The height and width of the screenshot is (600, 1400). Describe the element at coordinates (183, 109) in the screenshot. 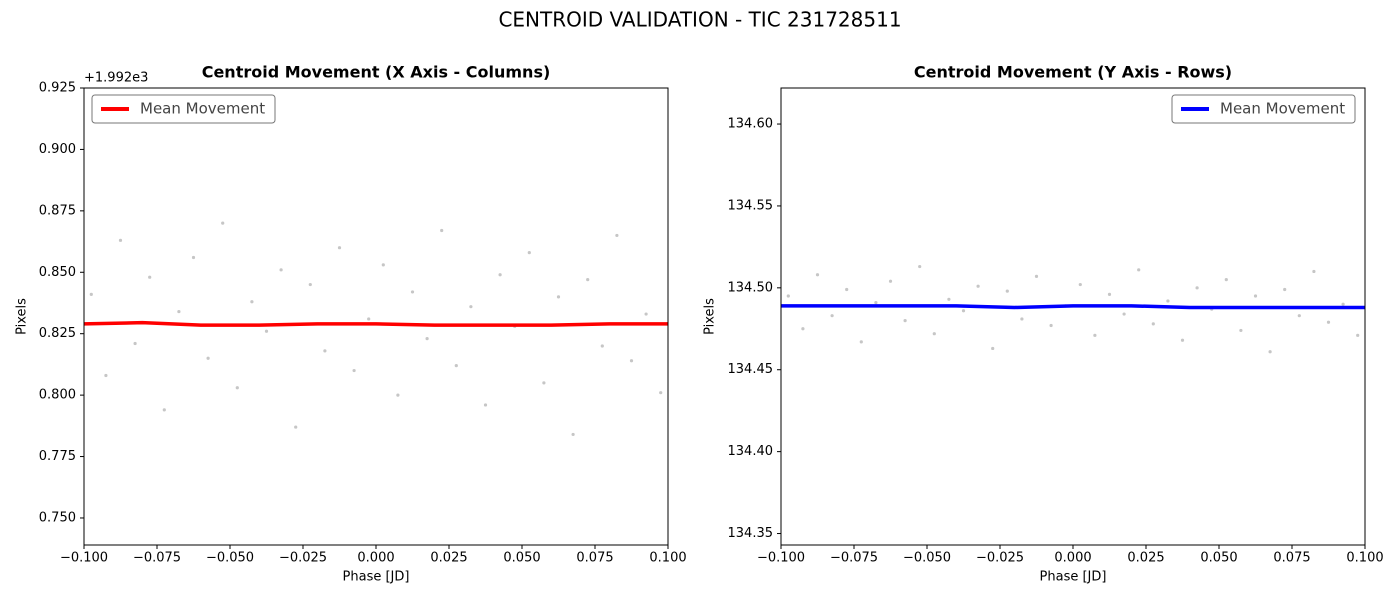

I see `legend-box` at that location.